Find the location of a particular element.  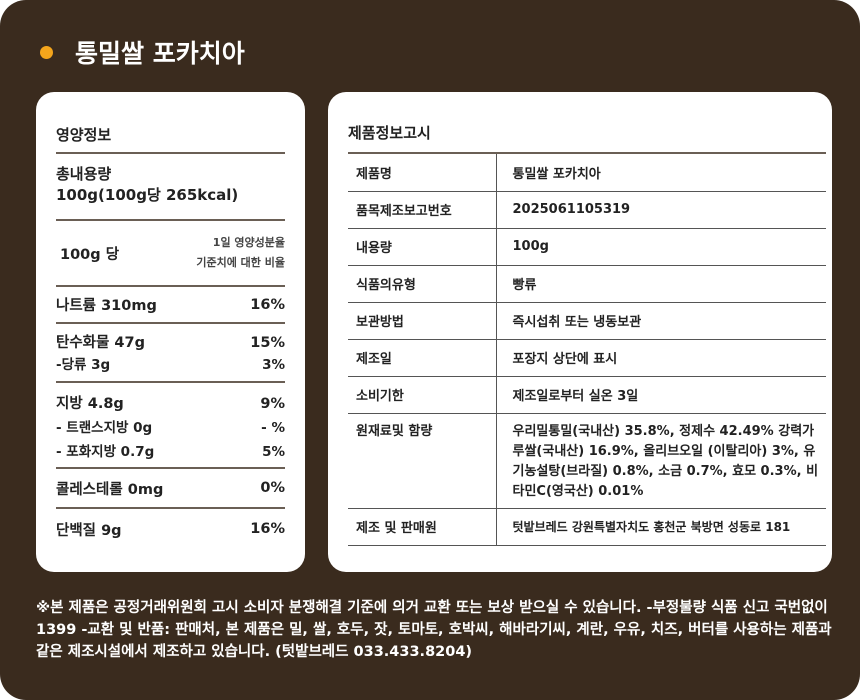

product-info-row: 보관방법 즉시섭취 또는 냉동보관 is located at coordinates (587, 321).